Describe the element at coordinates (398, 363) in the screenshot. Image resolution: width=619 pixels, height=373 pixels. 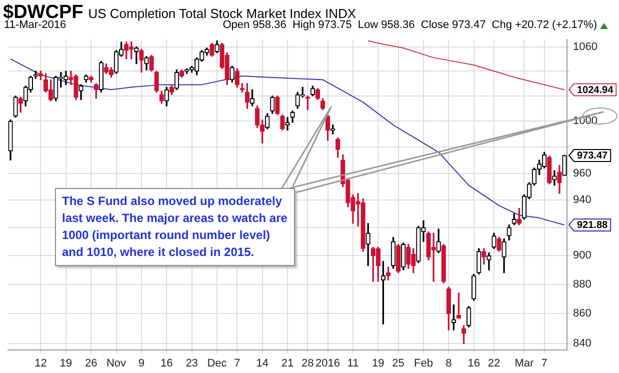
I see `x-tick-label: 25` at that location.